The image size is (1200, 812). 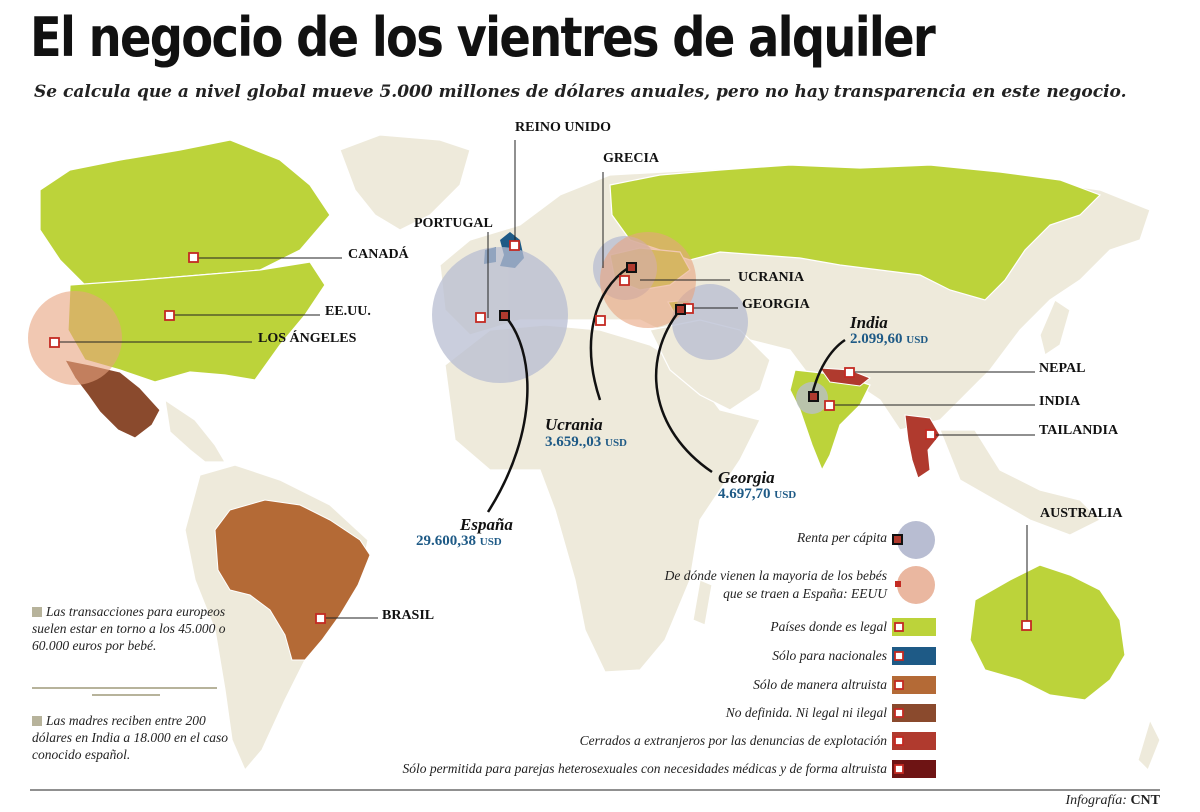 I want to click on greece-marker, so click(x=600, y=320).